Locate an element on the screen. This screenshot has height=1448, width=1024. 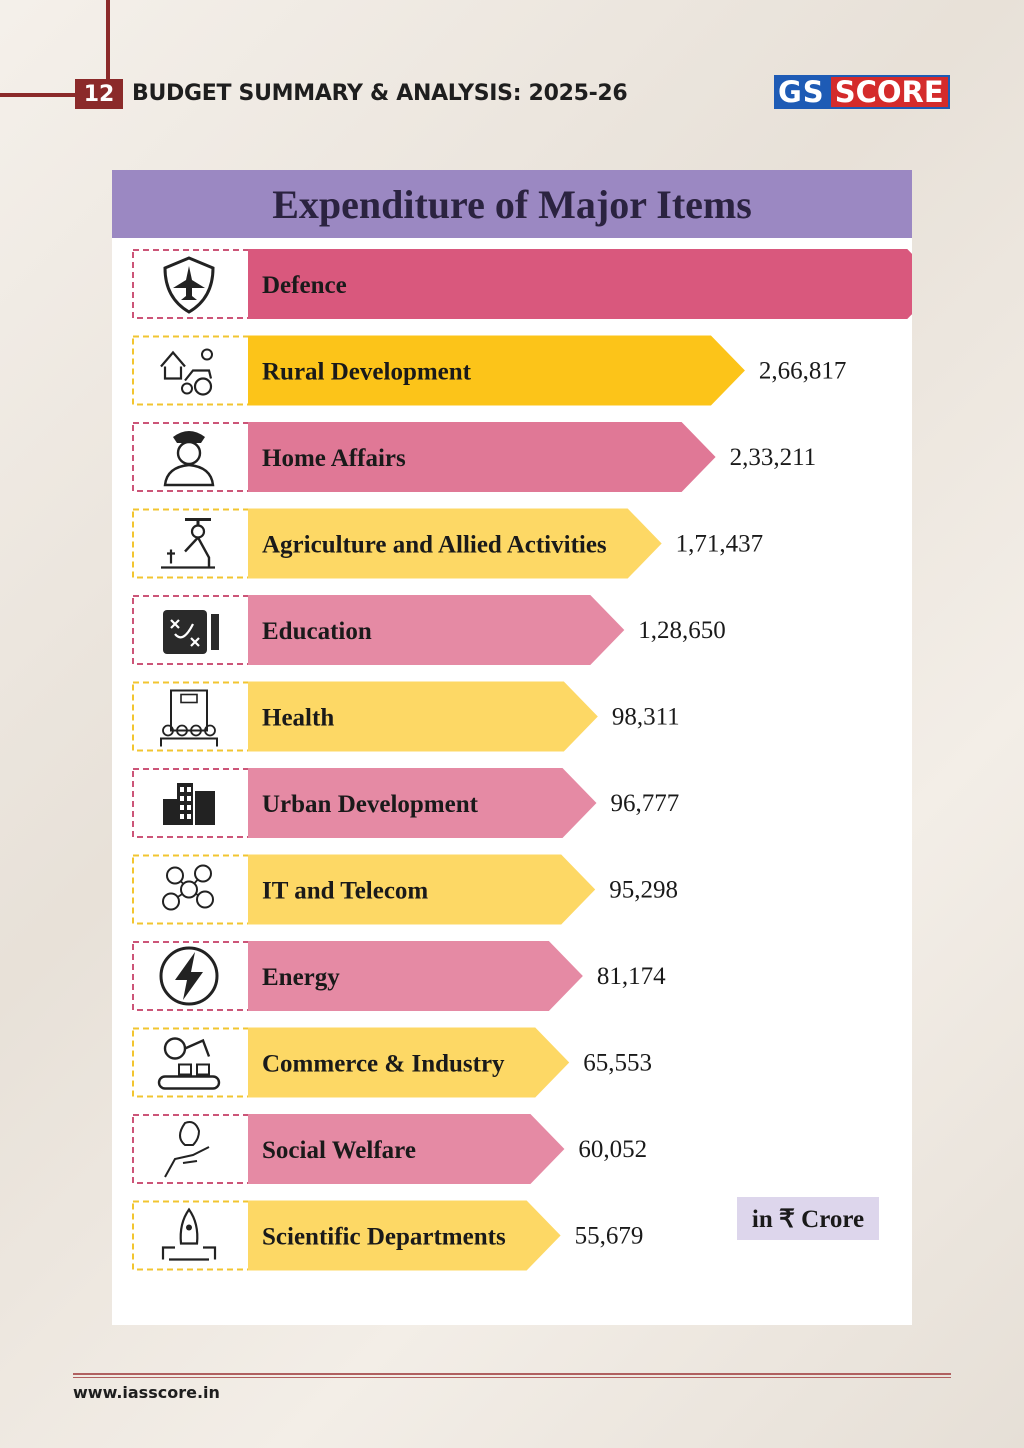
network-people-icon is located at coordinates (188, 887).